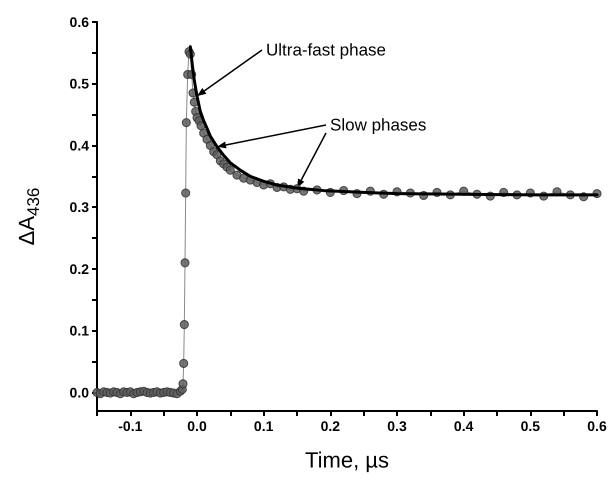 The width and height of the screenshot is (611, 503). What do you see at coordinates (80, 22) in the screenshot?
I see `y-tick-label: 0.6` at bounding box center [80, 22].